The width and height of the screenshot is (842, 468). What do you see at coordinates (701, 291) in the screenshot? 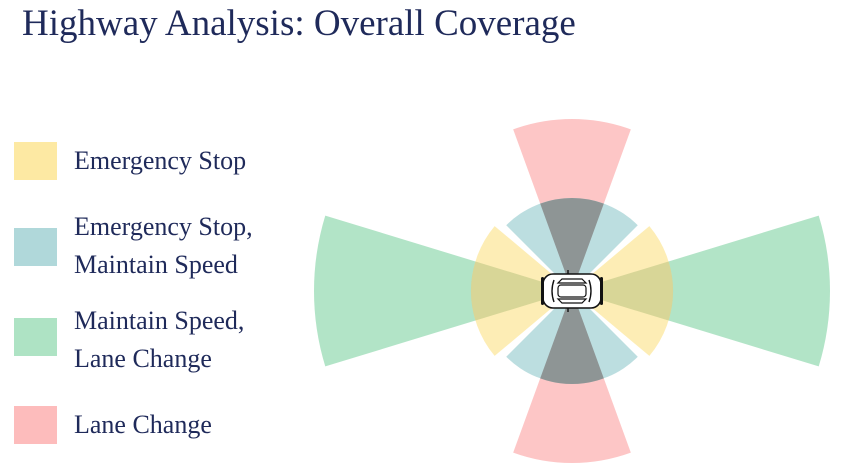
I see `sector-long-right` at bounding box center [701, 291].